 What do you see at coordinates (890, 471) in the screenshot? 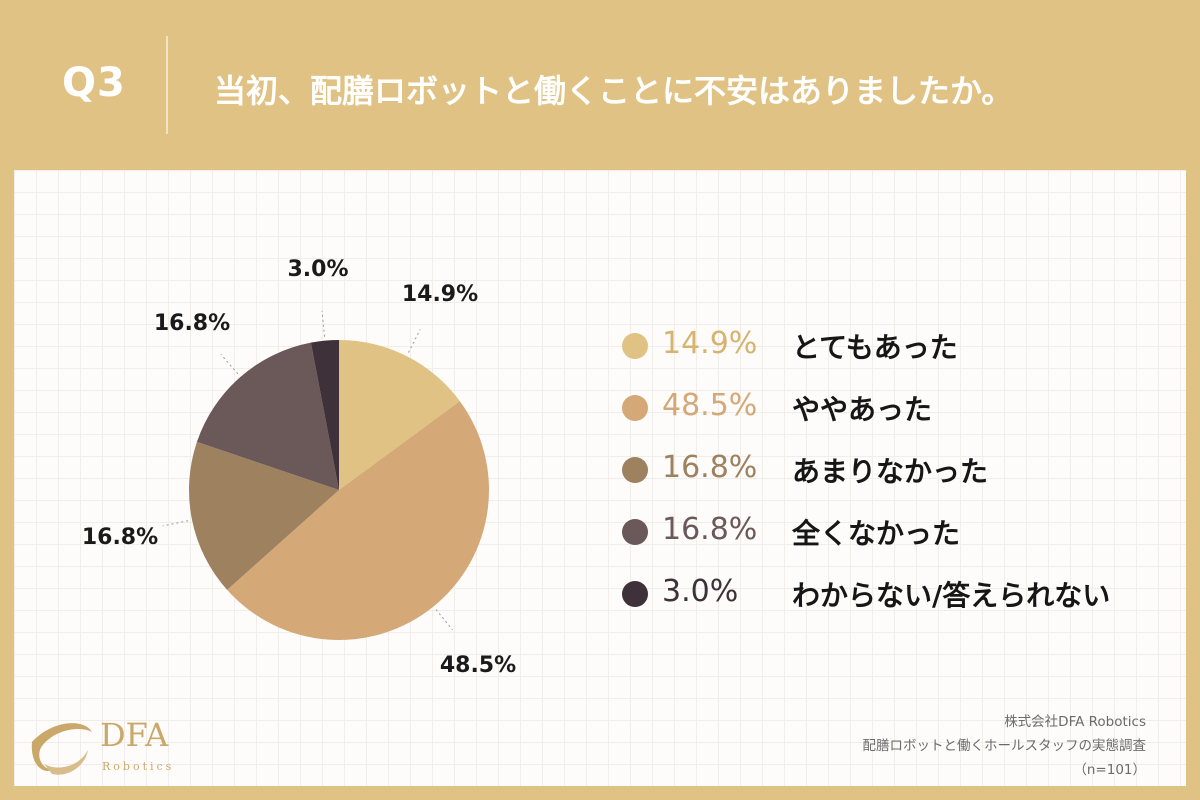
I see `legend-label: あまりなかった` at bounding box center [890, 471].